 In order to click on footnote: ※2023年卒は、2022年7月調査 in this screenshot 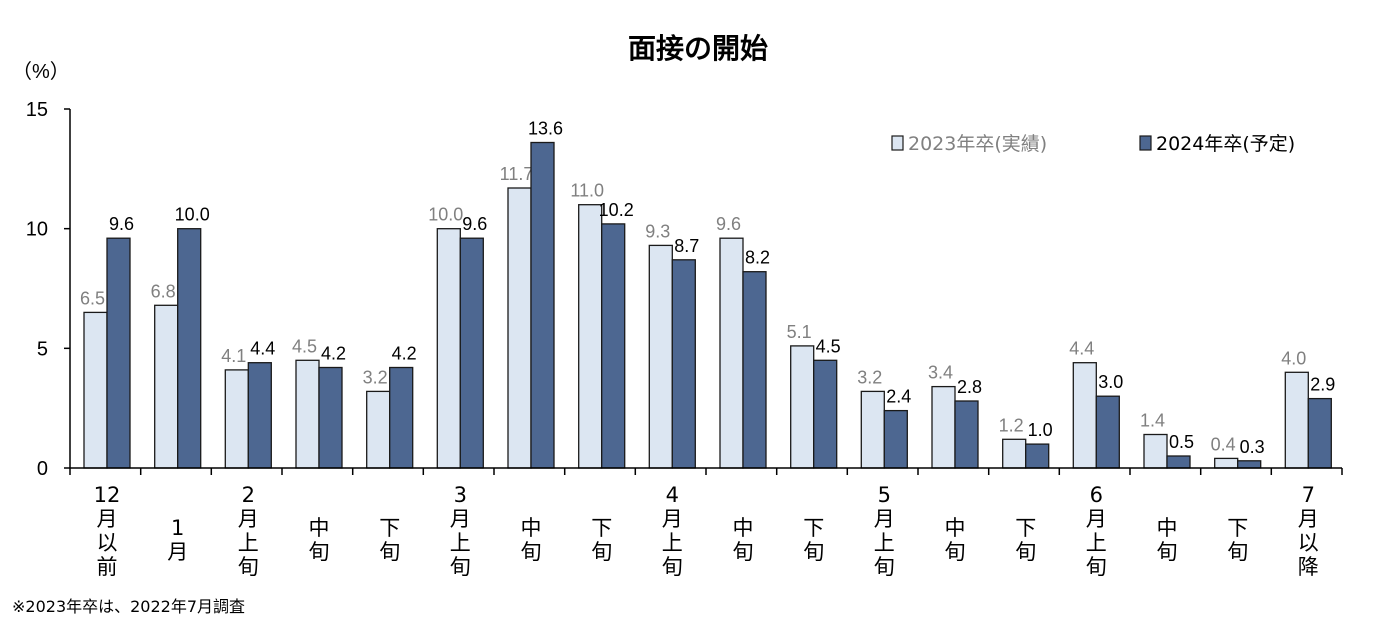, I will do `click(128, 606)`.